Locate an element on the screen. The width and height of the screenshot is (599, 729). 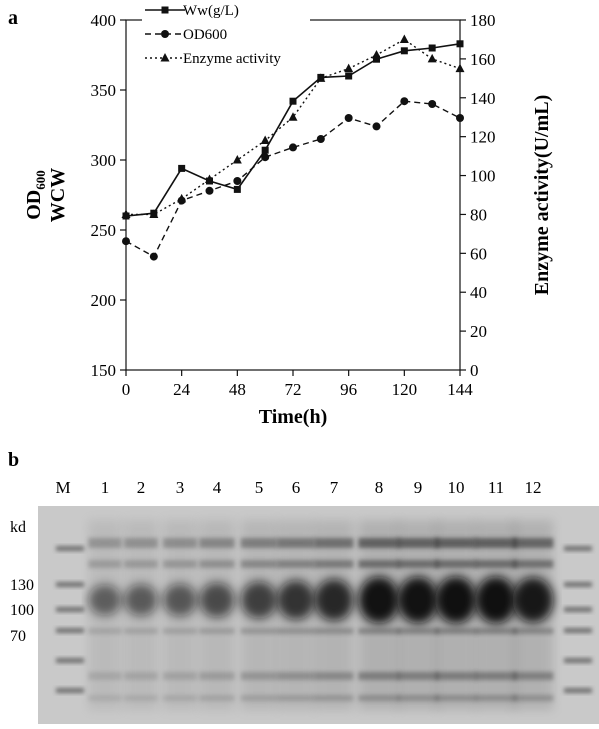
marker-label: 100 is located at coordinates (22, 610).